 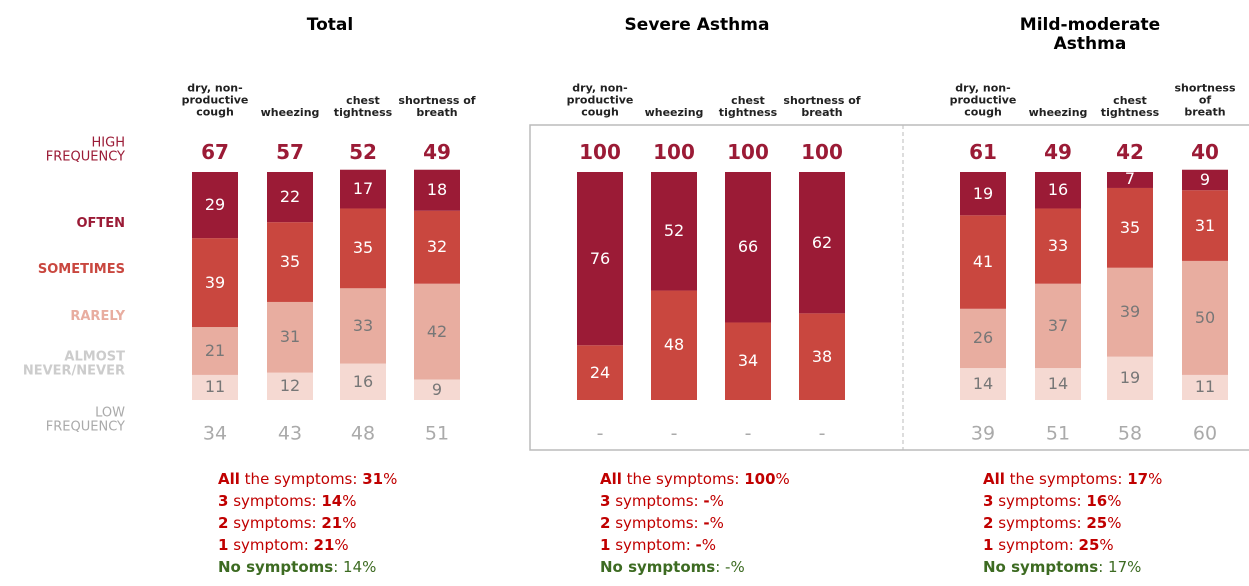 What do you see at coordinates (1036, 545) in the screenshot?
I see `summary-text: symptom:` at bounding box center [1036, 545].